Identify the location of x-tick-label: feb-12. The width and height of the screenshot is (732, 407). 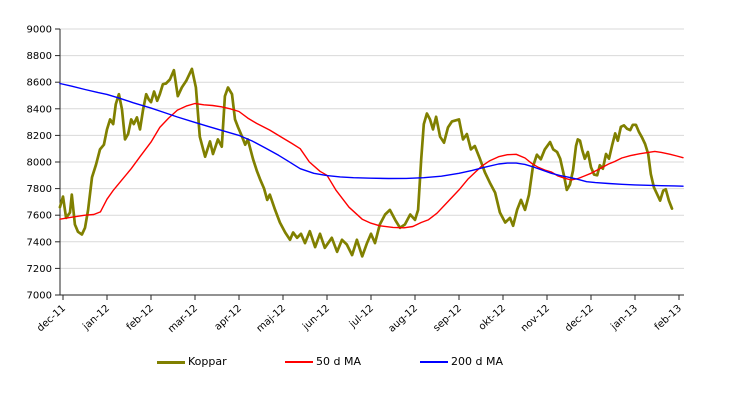
(140, 318).